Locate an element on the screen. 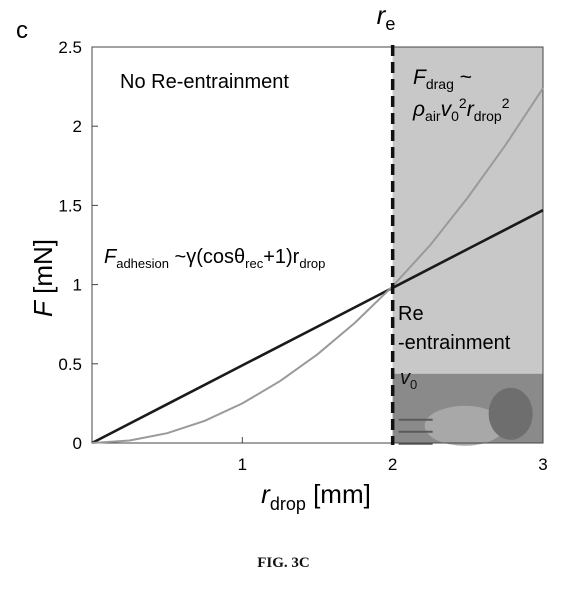  x-axis-label: rdrop [mm] is located at coordinates (316, 496).